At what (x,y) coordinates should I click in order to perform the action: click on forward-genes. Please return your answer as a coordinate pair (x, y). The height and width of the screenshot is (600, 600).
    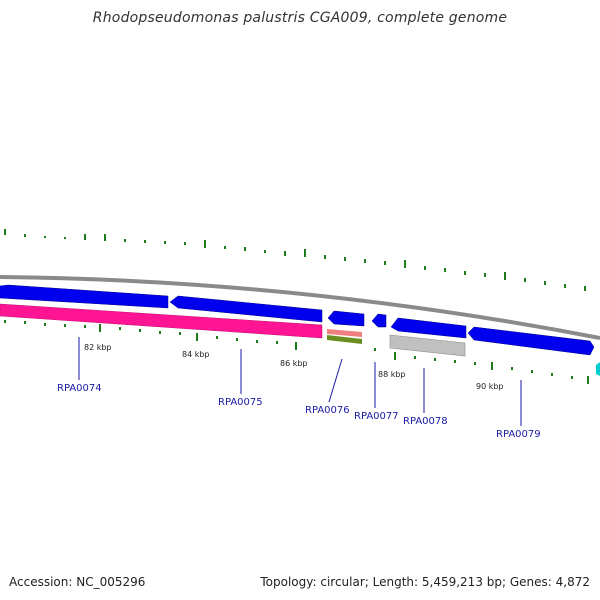
    Looking at the image, I should click on (297, 320).